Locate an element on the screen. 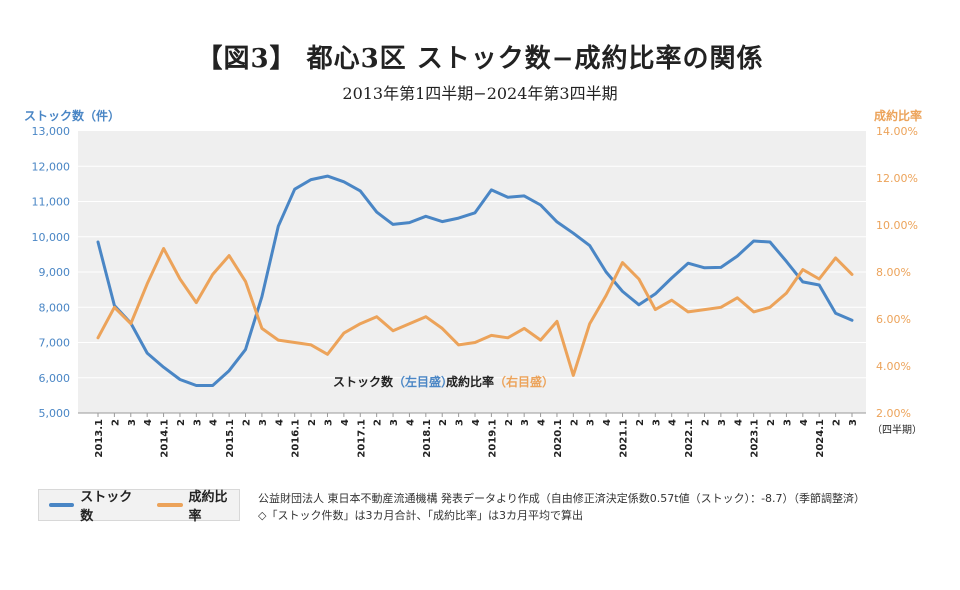 Image resolution: width=960 pixels, height=590 pixels. annotation-stock: ストック数（左目盛） is located at coordinates (393, 381).